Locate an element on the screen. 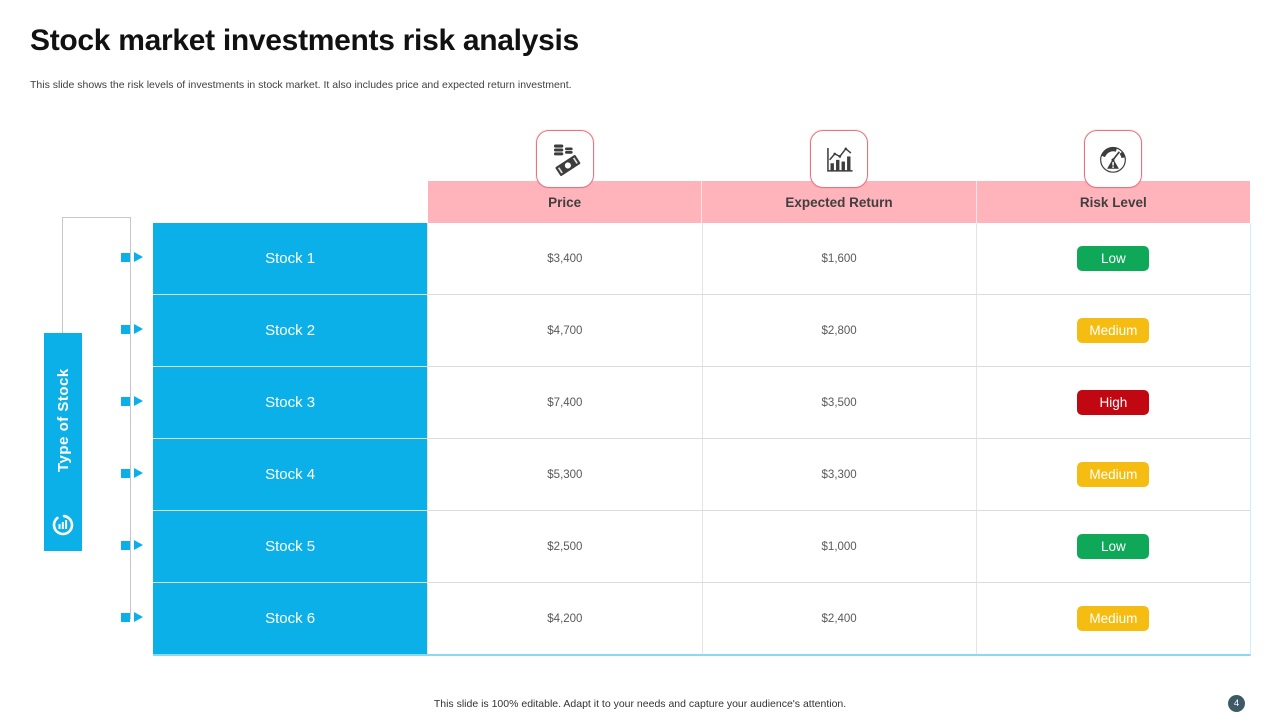 The image size is (1280, 720). column-header-expected-return: Expected Return is located at coordinates (838, 202).